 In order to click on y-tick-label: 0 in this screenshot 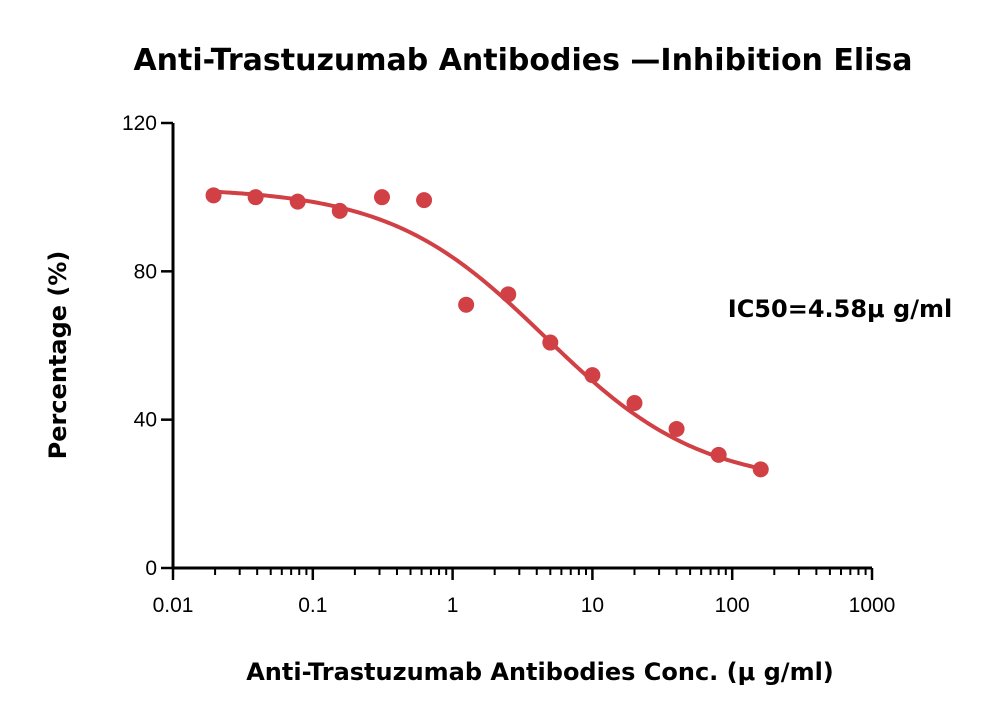, I will do `click(151, 568)`.